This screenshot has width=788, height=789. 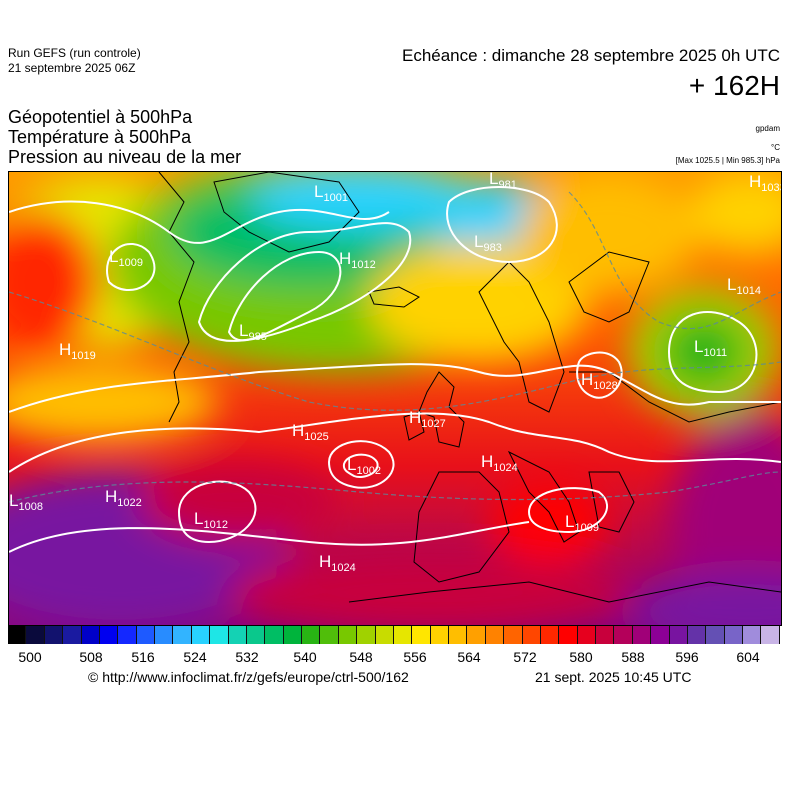 What do you see at coordinates (100, 117) in the screenshot?
I see `parameter-geopotential: Géopotentiel à 500hPa` at bounding box center [100, 117].